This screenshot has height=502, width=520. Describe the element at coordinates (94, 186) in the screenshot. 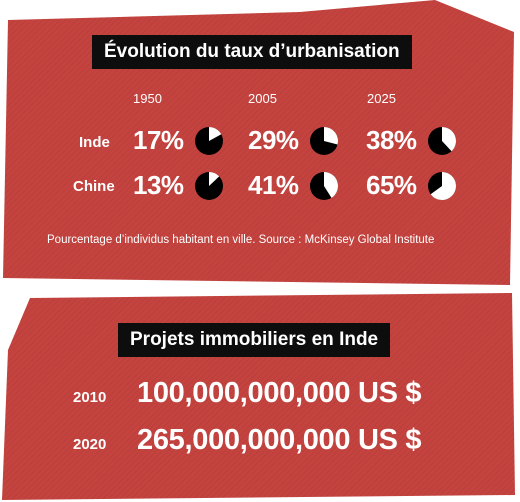

I see `country-label-chine: Chine` at that location.